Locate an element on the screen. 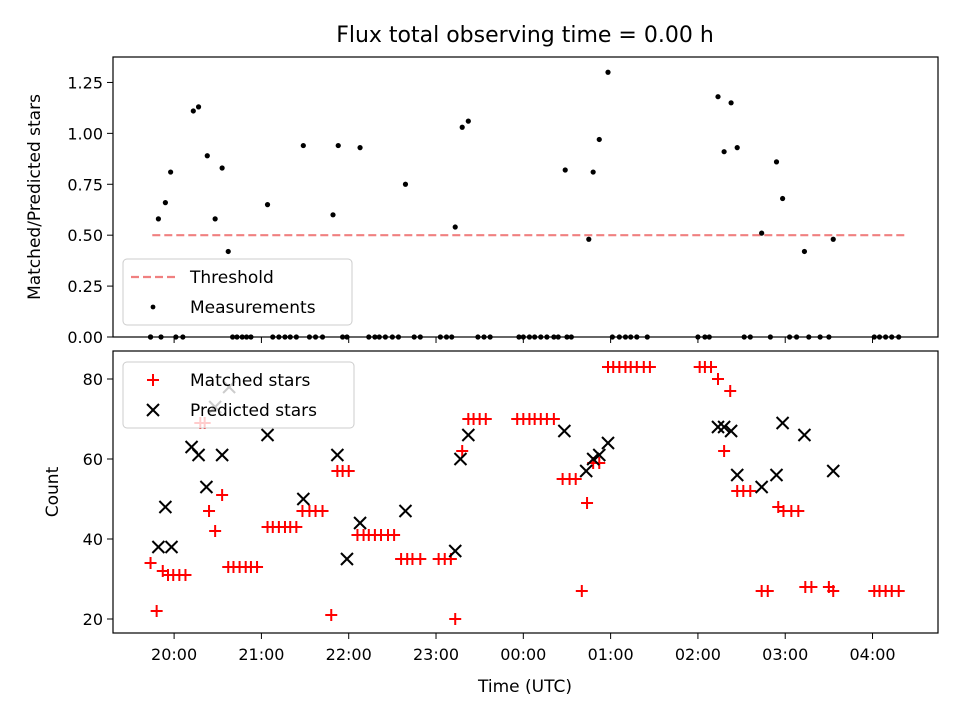  ratio-y-ticks: 0.00 0.25 0.50 0.75 1.00 1.25 is located at coordinates (90, 210).